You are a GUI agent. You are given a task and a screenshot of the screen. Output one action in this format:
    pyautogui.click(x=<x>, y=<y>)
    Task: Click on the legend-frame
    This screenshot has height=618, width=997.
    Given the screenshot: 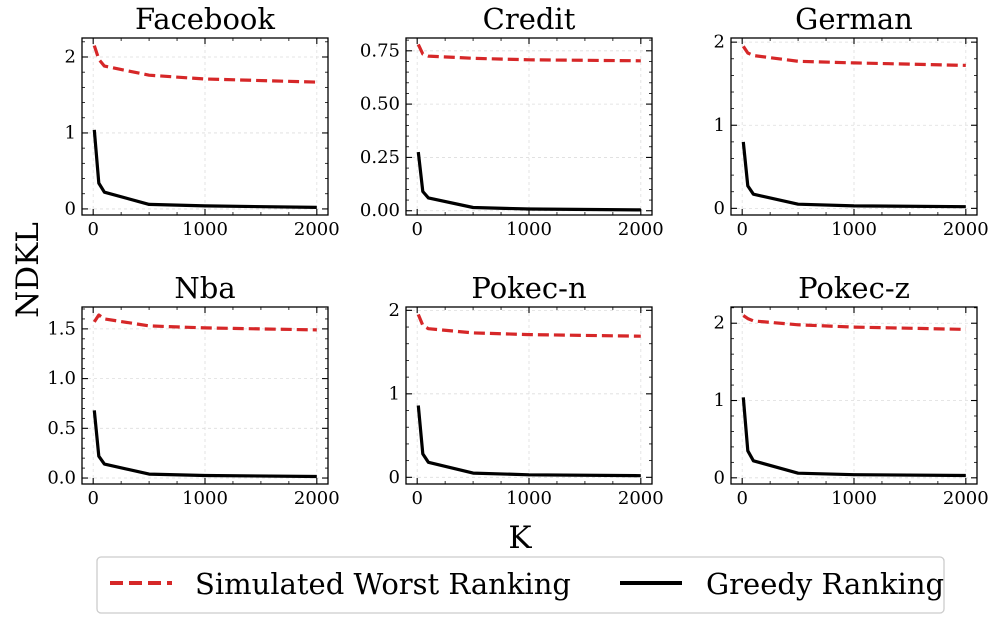 What is the action you would take?
    pyautogui.click(x=520, y=585)
    